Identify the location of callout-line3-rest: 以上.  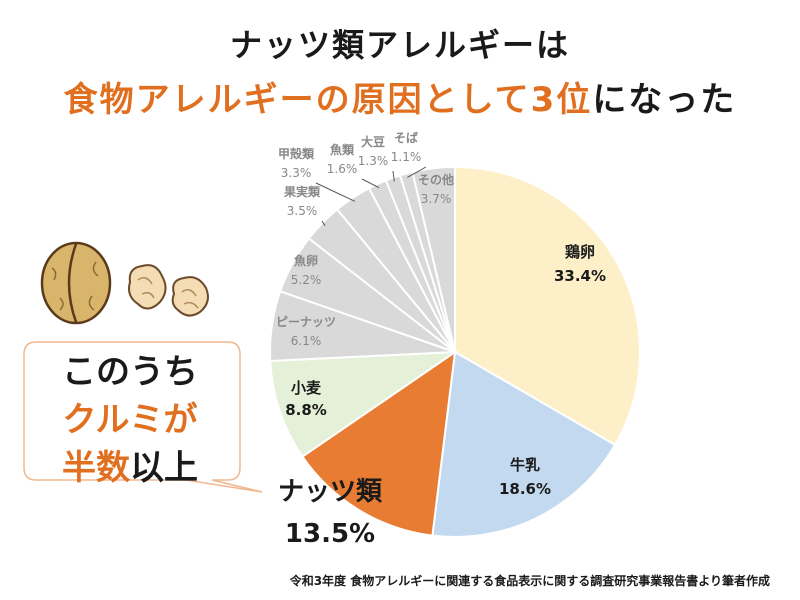
(164, 468).